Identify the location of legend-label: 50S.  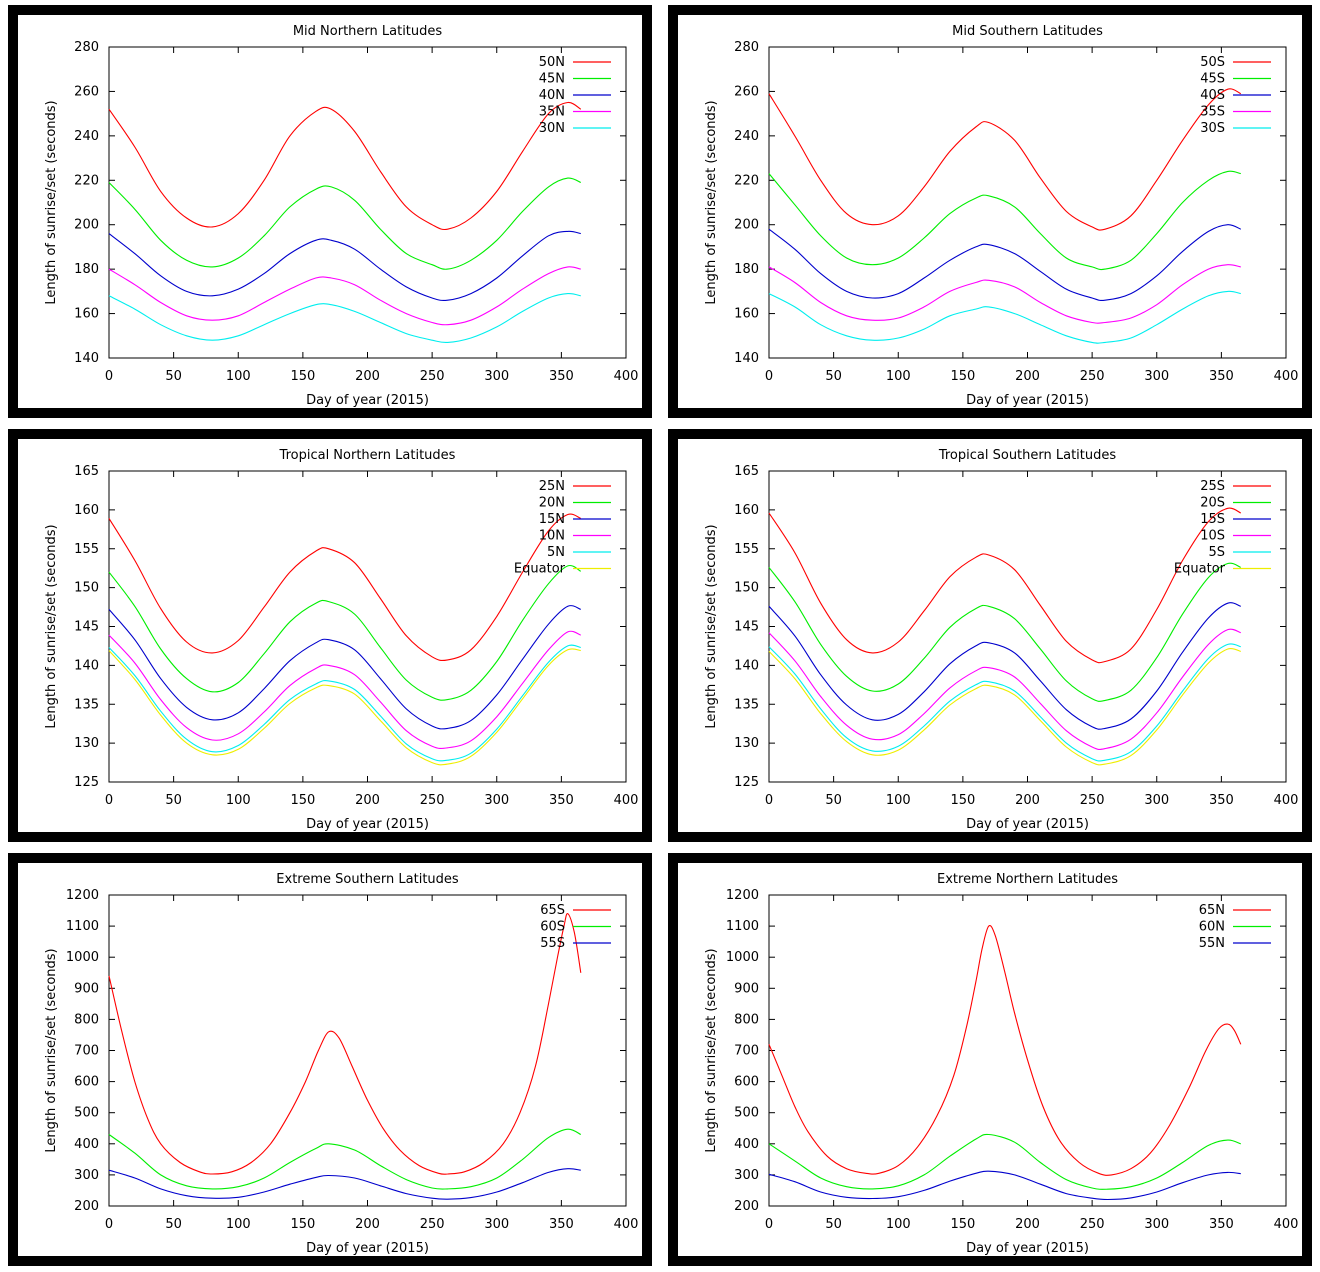
(1212, 62).